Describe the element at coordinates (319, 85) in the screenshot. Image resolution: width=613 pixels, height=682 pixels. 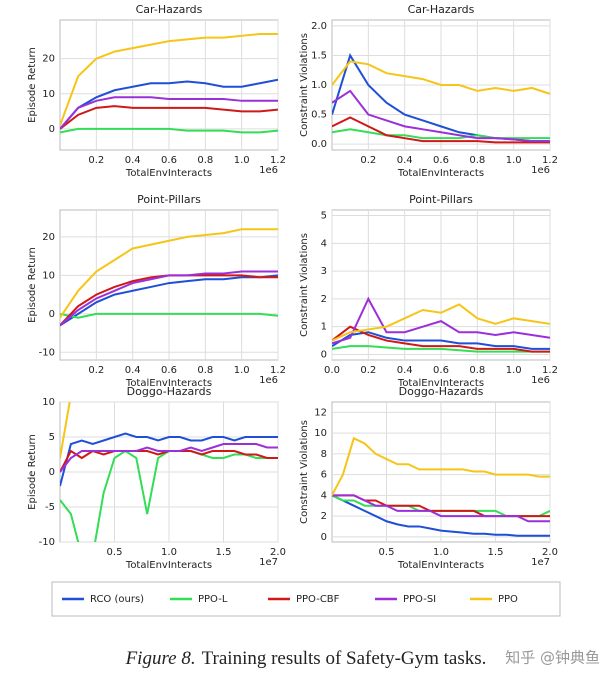
I see `y-tick-label: 1.0` at that location.